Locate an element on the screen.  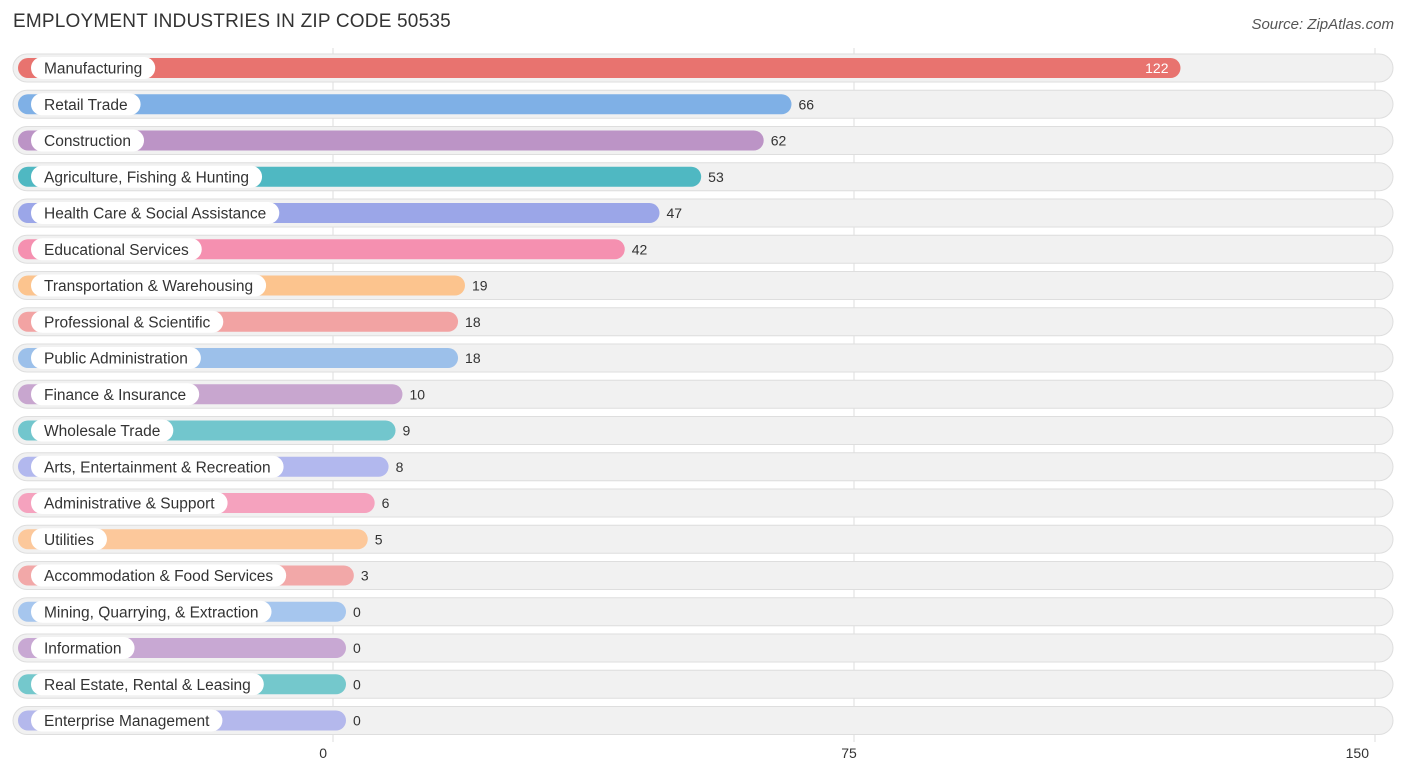
category-label: Arts, Entertainment & Recreation is located at coordinates (157, 467).